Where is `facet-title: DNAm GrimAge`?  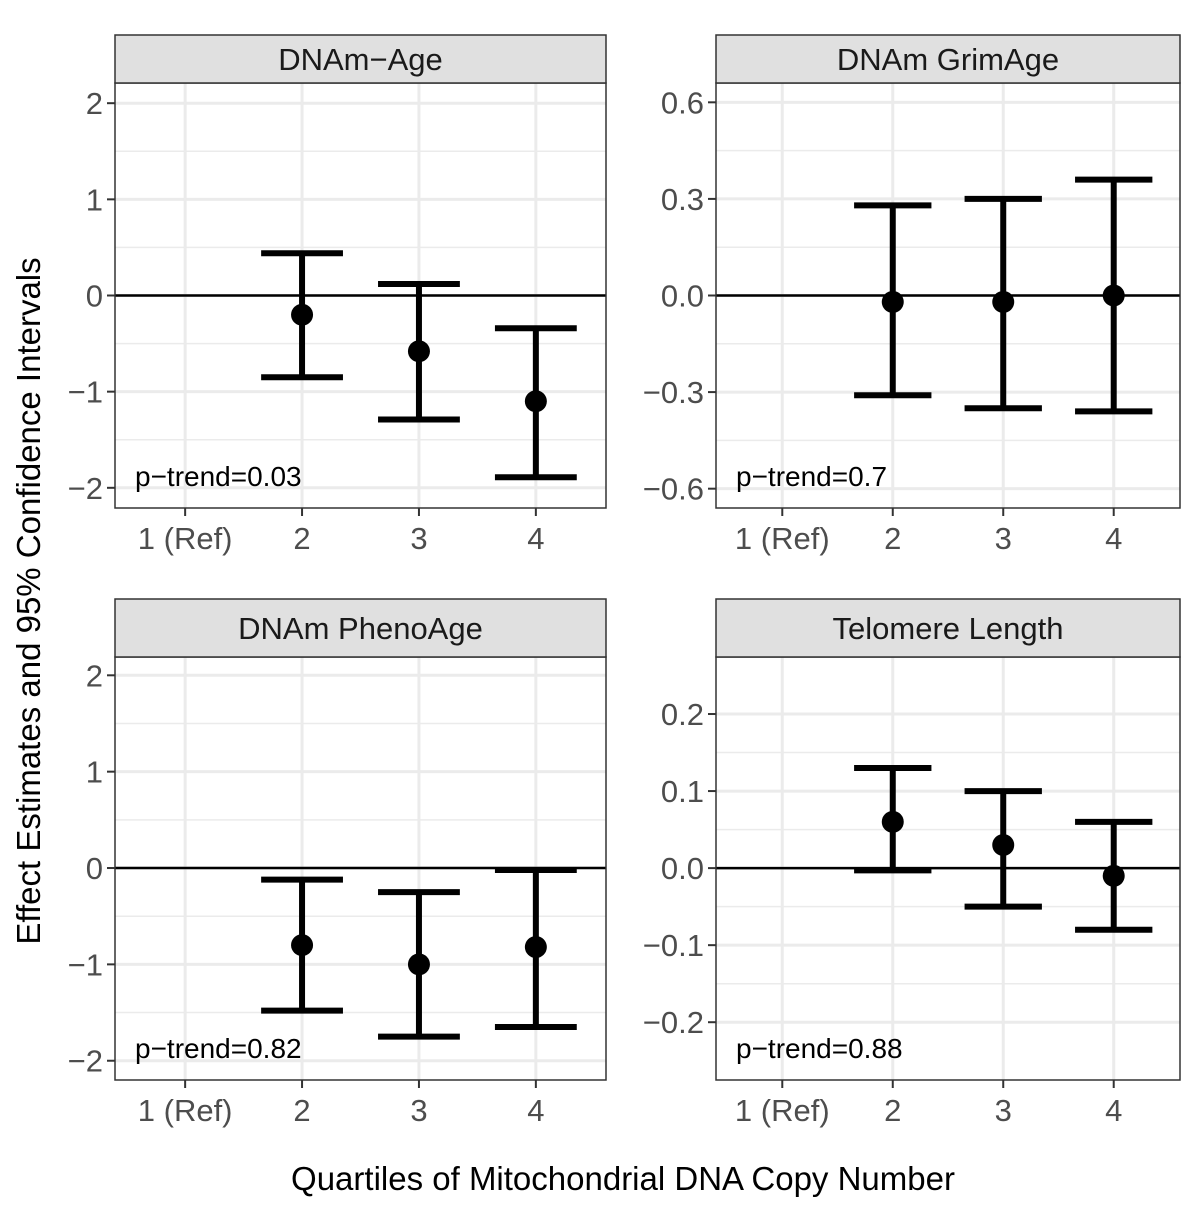 facet-title: DNAm GrimAge is located at coordinates (948, 59).